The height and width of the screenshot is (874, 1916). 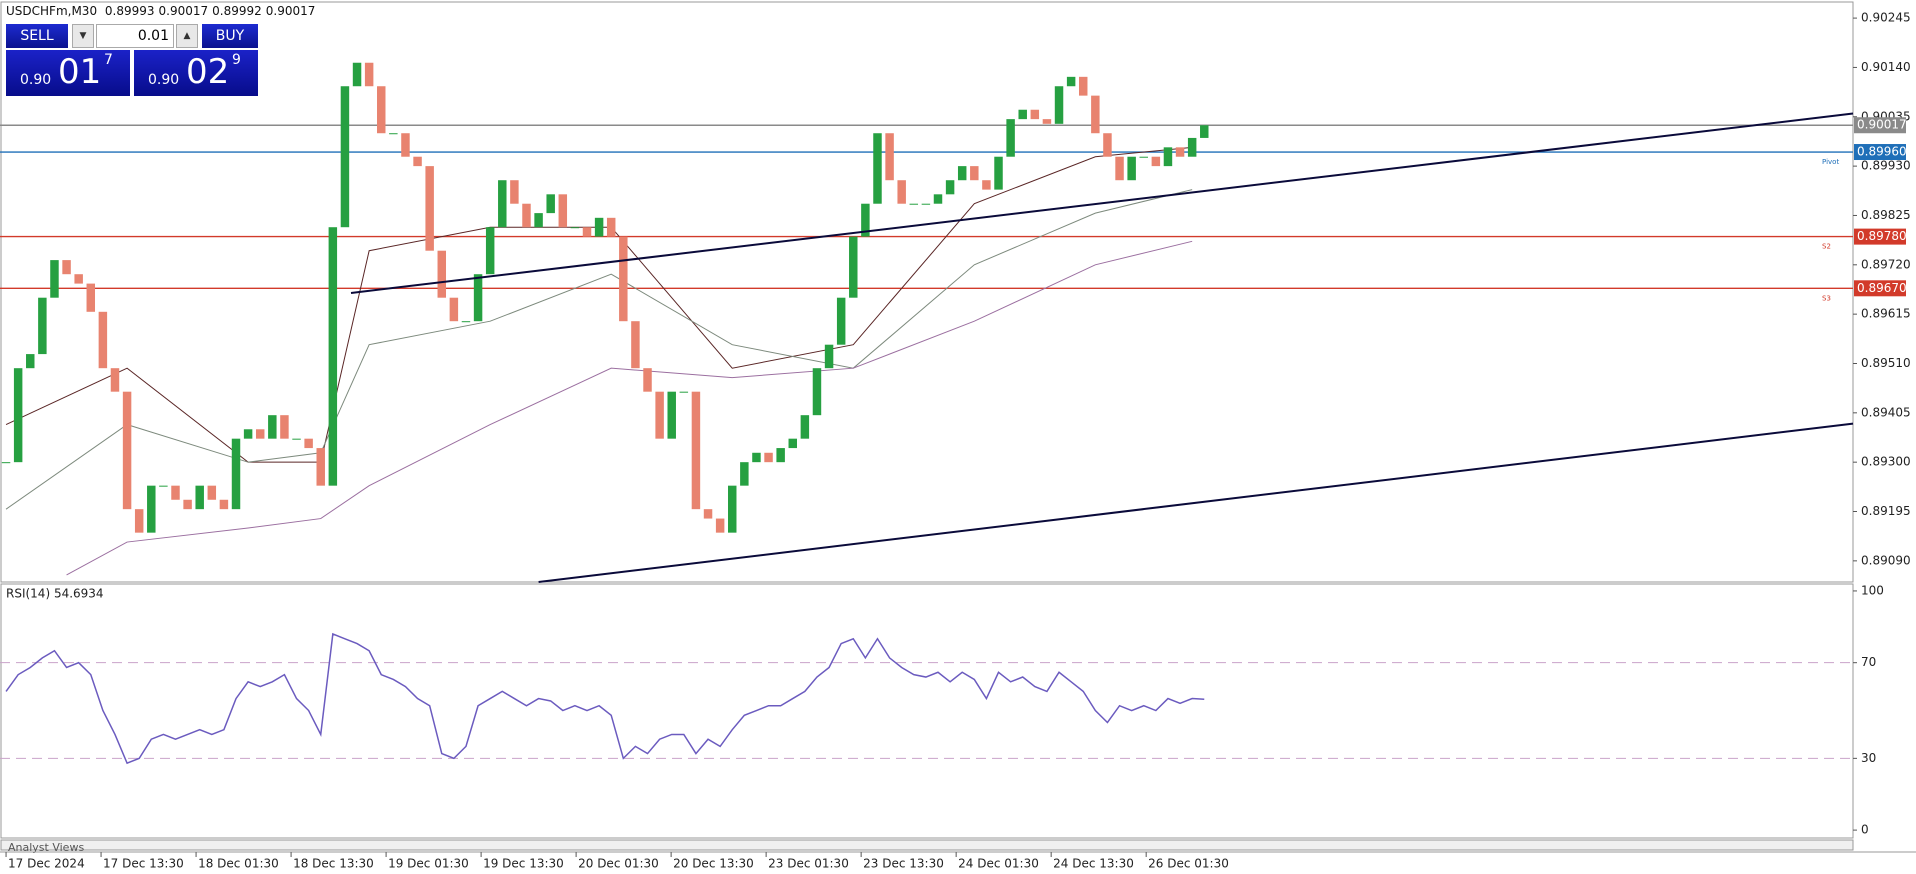 What do you see at coordinates (135, 36) in the screenshot?
I see `lot-input: 0.01` at bounding box center [135, 36].